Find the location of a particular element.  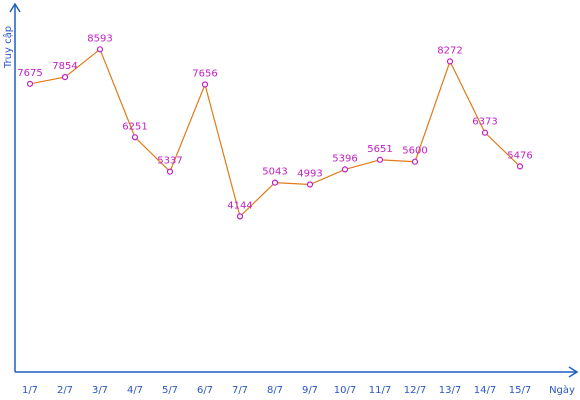

x-tick-label: 2/7 is located at coordinates (65, 390).